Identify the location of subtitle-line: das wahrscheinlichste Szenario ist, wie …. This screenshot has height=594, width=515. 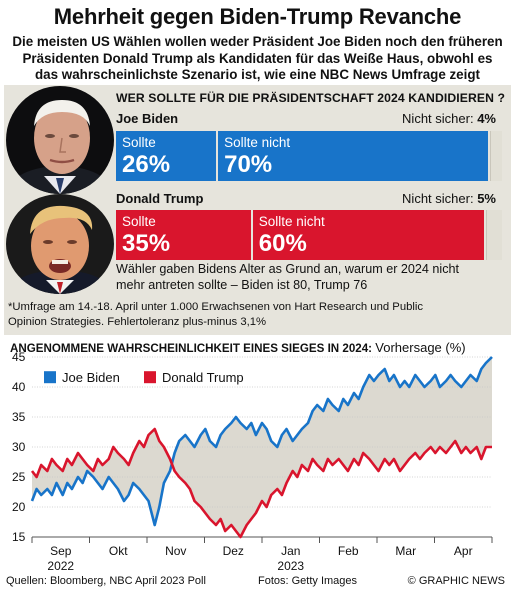
(257, 74).